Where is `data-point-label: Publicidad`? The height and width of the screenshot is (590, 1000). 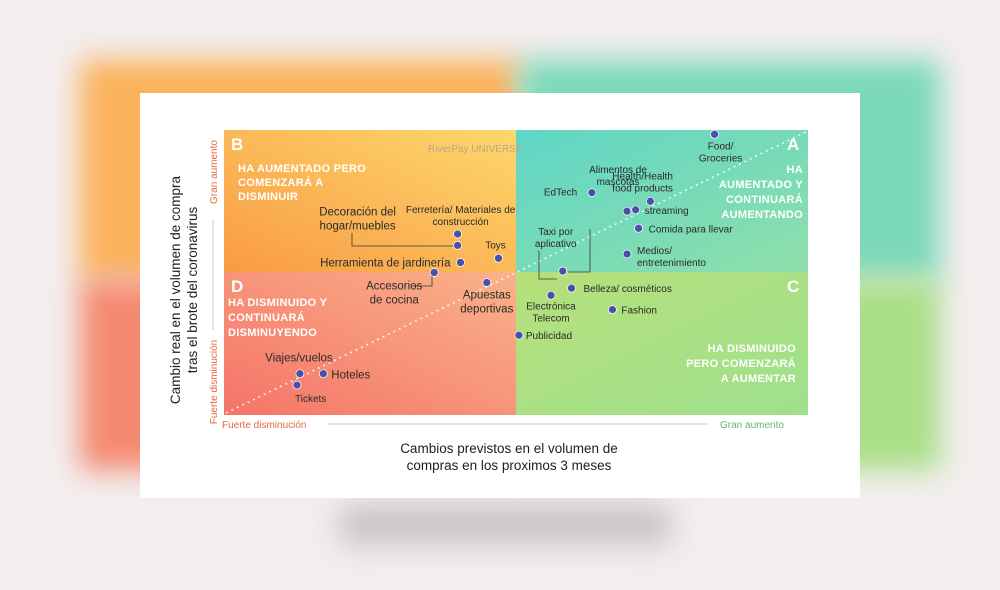 data-point-label: Publicidad is located at coordinates (549, 336).